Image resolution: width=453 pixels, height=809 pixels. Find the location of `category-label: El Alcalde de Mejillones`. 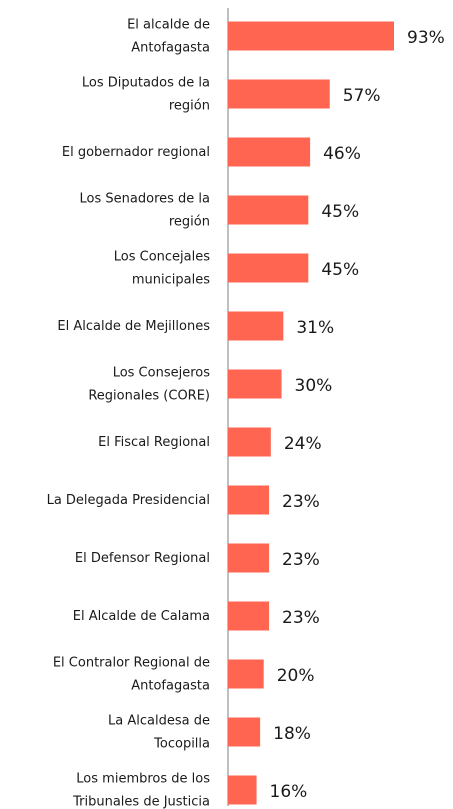

category-label: El Alcalde de Mejillones is located at coordinates (133, 326).